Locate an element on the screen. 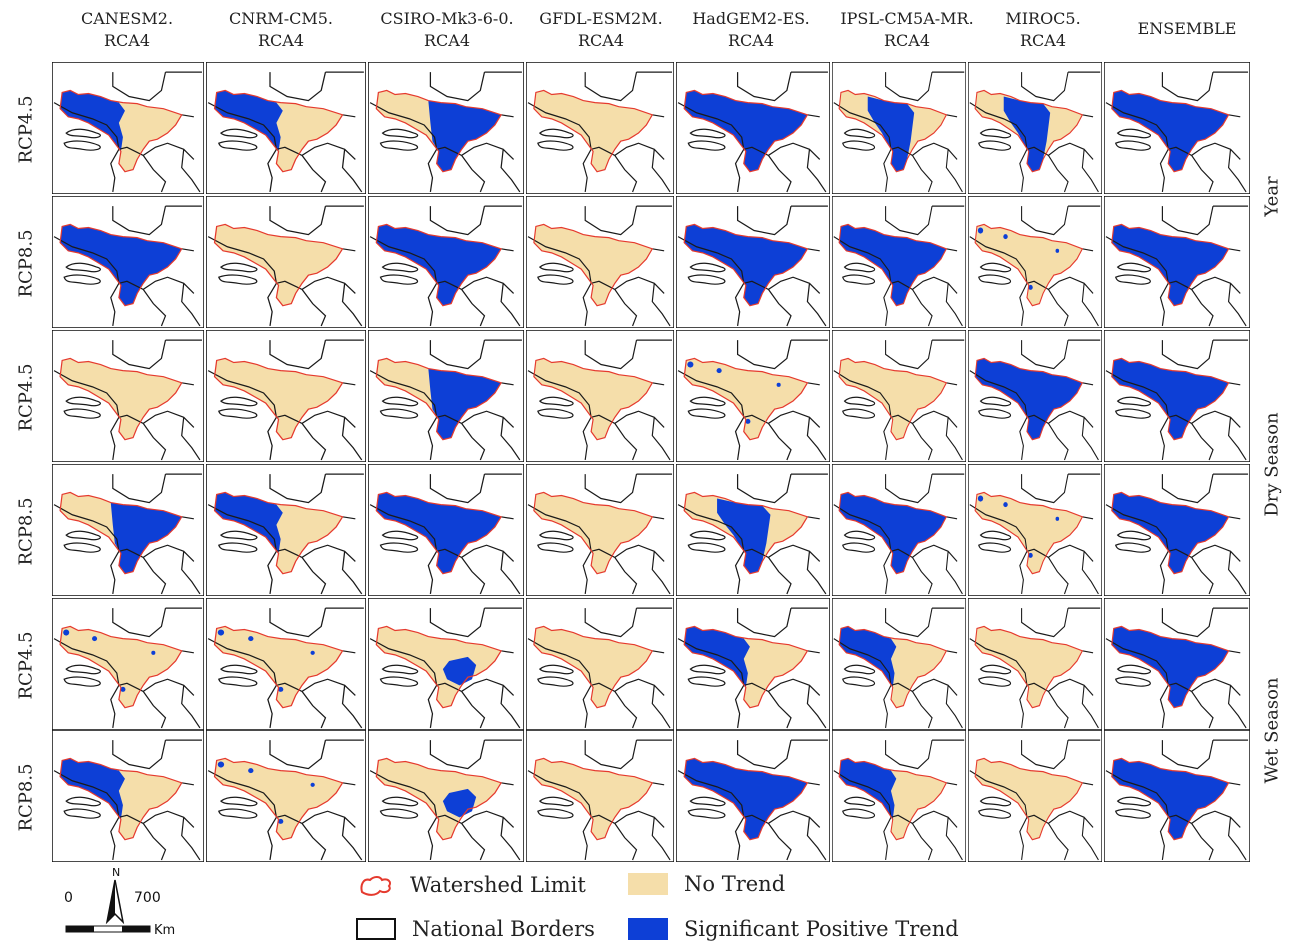  row-label-1: RCP8.5 is located at coordinates (26, 263).